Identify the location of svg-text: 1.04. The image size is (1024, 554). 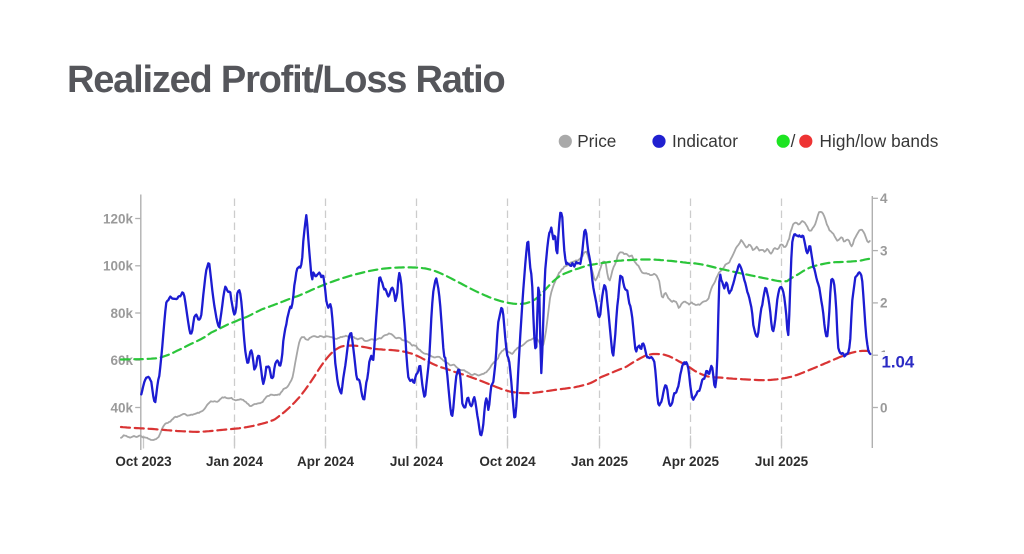
(898, 361).